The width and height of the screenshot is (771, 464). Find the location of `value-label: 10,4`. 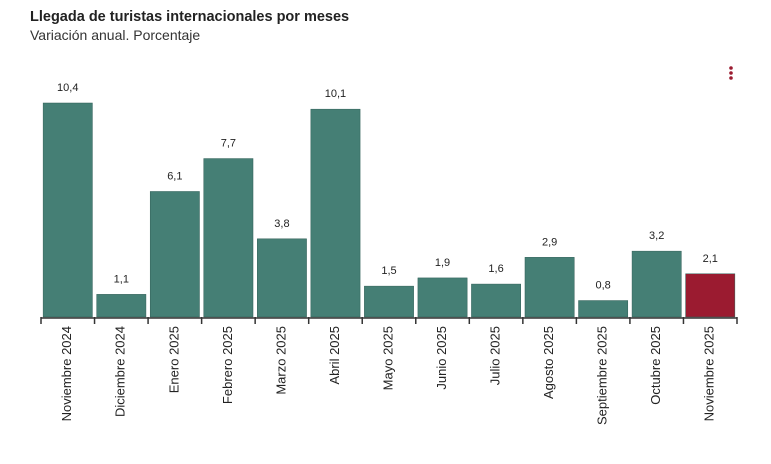

value-label: 10,4 is located at coordinates (67, 88).